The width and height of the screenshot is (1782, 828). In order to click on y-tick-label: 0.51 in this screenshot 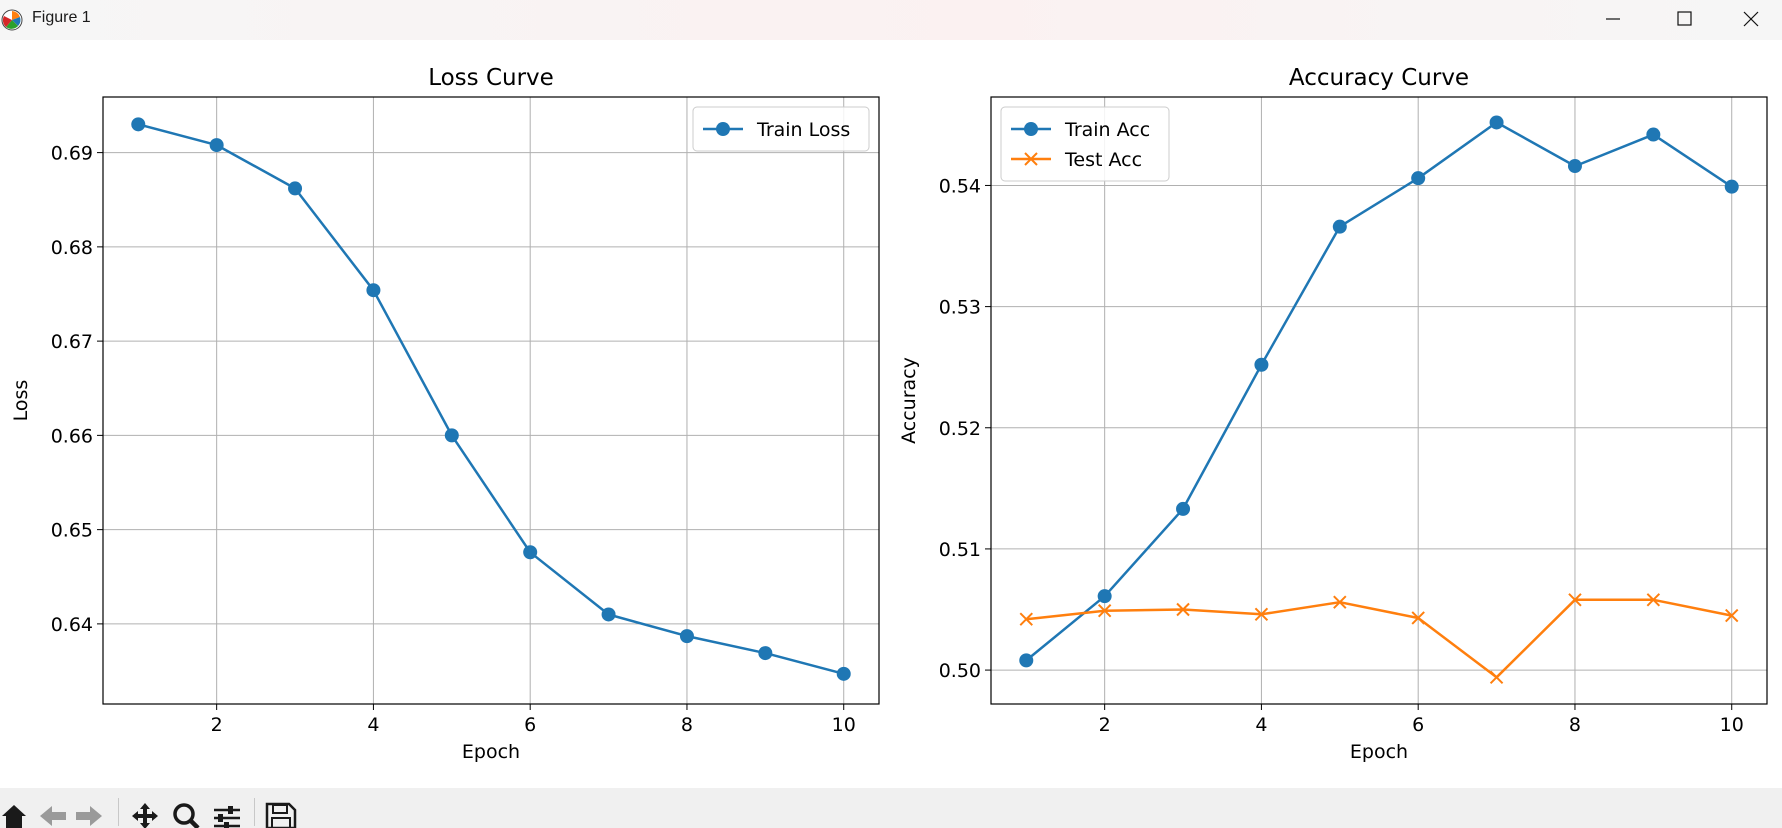, I will do `click(960, 550)`.